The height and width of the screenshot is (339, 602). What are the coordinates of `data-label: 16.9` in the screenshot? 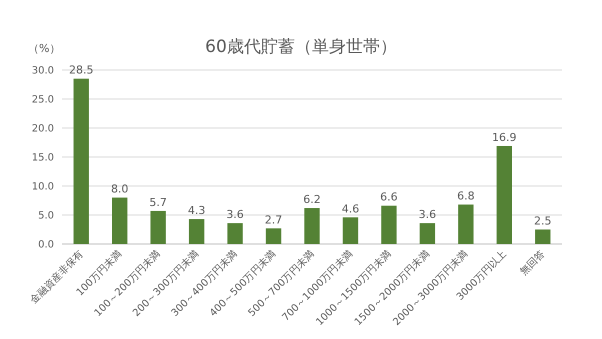 It's located at (504, 137).